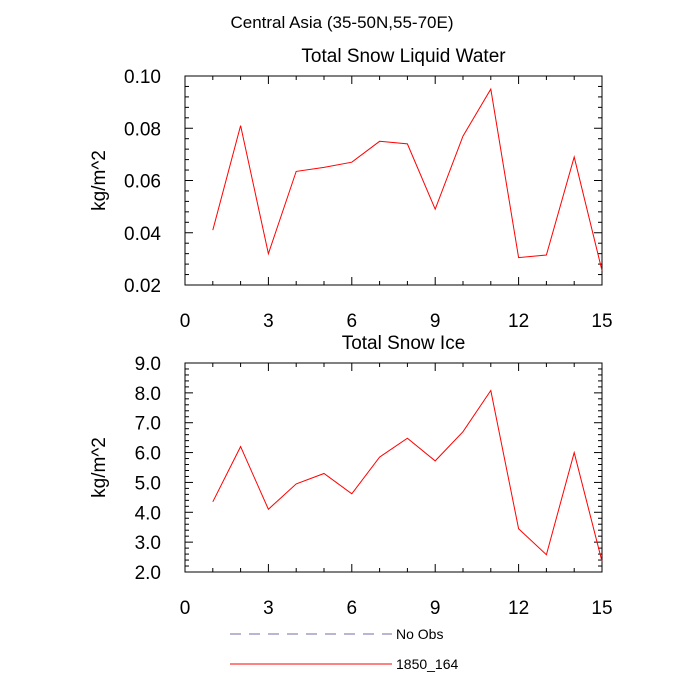 The width and height of the screenshot is (700, 700). What do you see at coordinates (142, 182) in the screenshot?
I see `y-tick-label: 0.06` at bounding box center [142, 182].